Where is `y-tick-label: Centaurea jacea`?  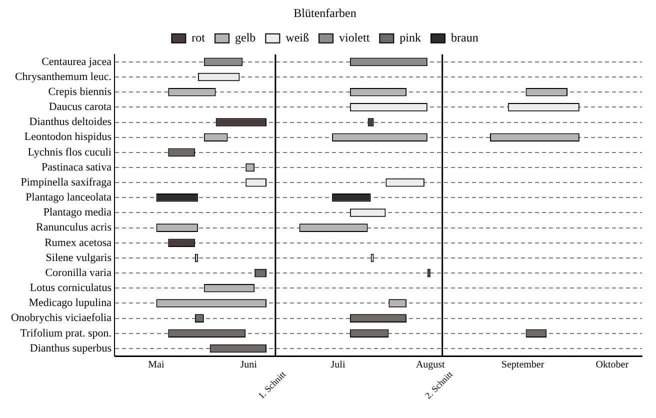
y-tick-label: Centaurea jacea is located at coordinates (77, 62).